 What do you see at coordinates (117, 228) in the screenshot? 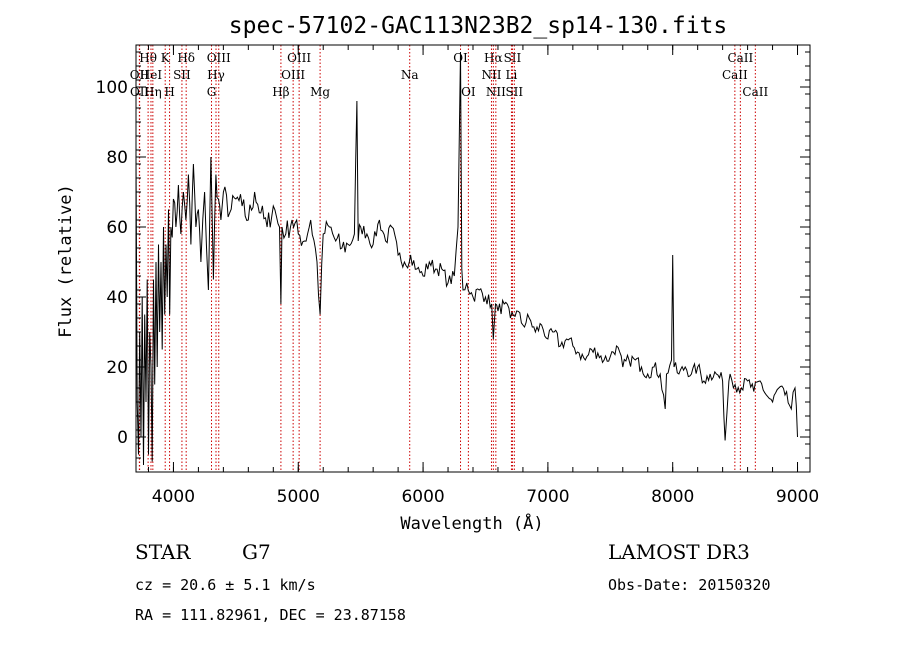
I see `y-tick-label: 60` at bounding box center [117, 228].